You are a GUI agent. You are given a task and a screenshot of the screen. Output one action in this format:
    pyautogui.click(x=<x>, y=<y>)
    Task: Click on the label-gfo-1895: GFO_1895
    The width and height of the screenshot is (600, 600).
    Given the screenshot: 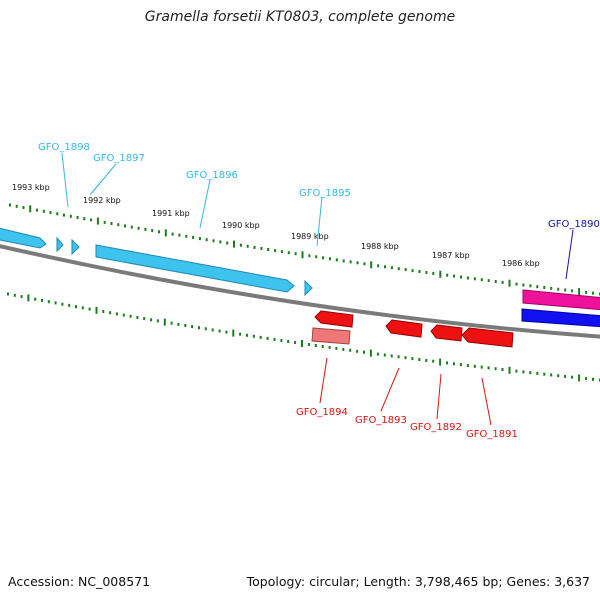 What is the action you would take?
    pyautogui.click(x=325, y=193)
    